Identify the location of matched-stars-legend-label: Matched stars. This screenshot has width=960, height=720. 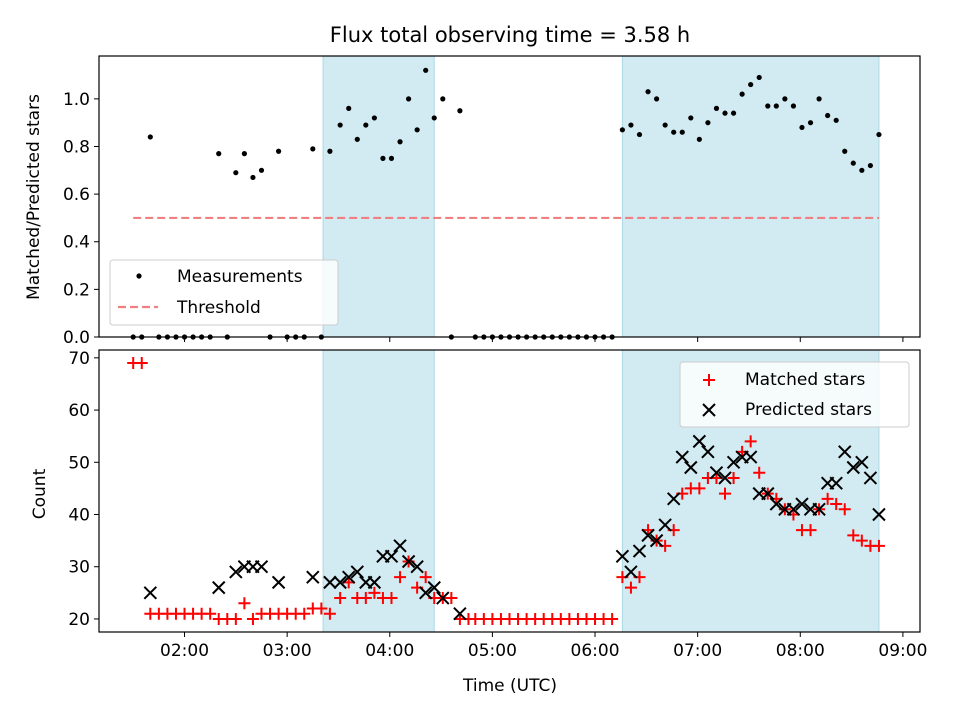
(805, 380).